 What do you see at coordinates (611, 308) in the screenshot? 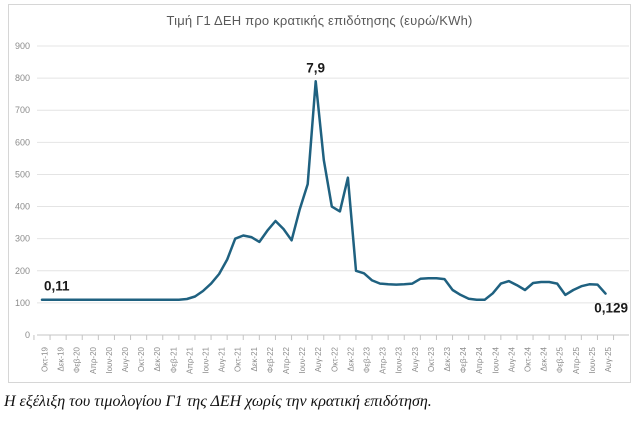
I see `data-label: 0,129` at bounding box center [611, 308].